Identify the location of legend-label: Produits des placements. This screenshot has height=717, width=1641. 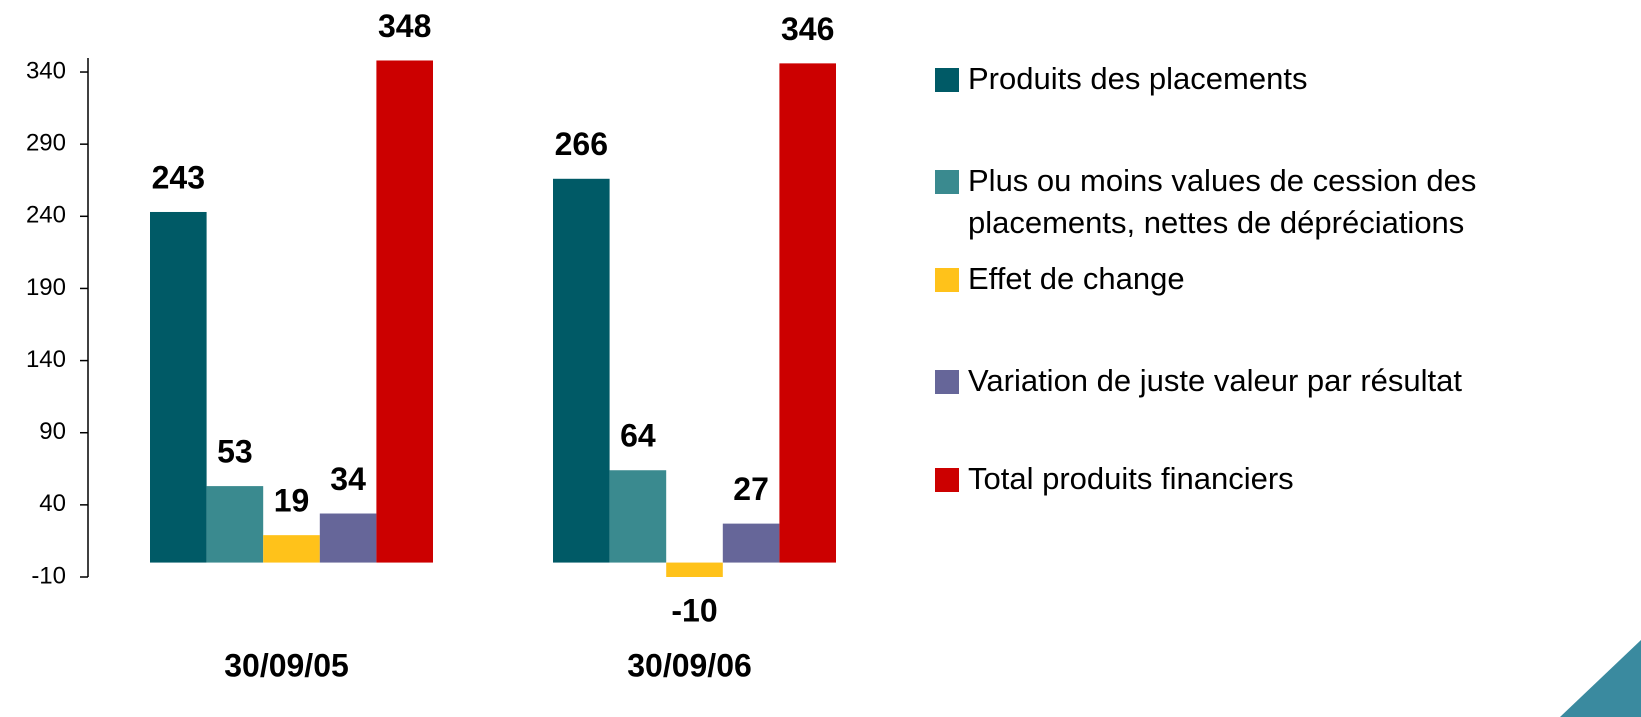
(1138, 78).